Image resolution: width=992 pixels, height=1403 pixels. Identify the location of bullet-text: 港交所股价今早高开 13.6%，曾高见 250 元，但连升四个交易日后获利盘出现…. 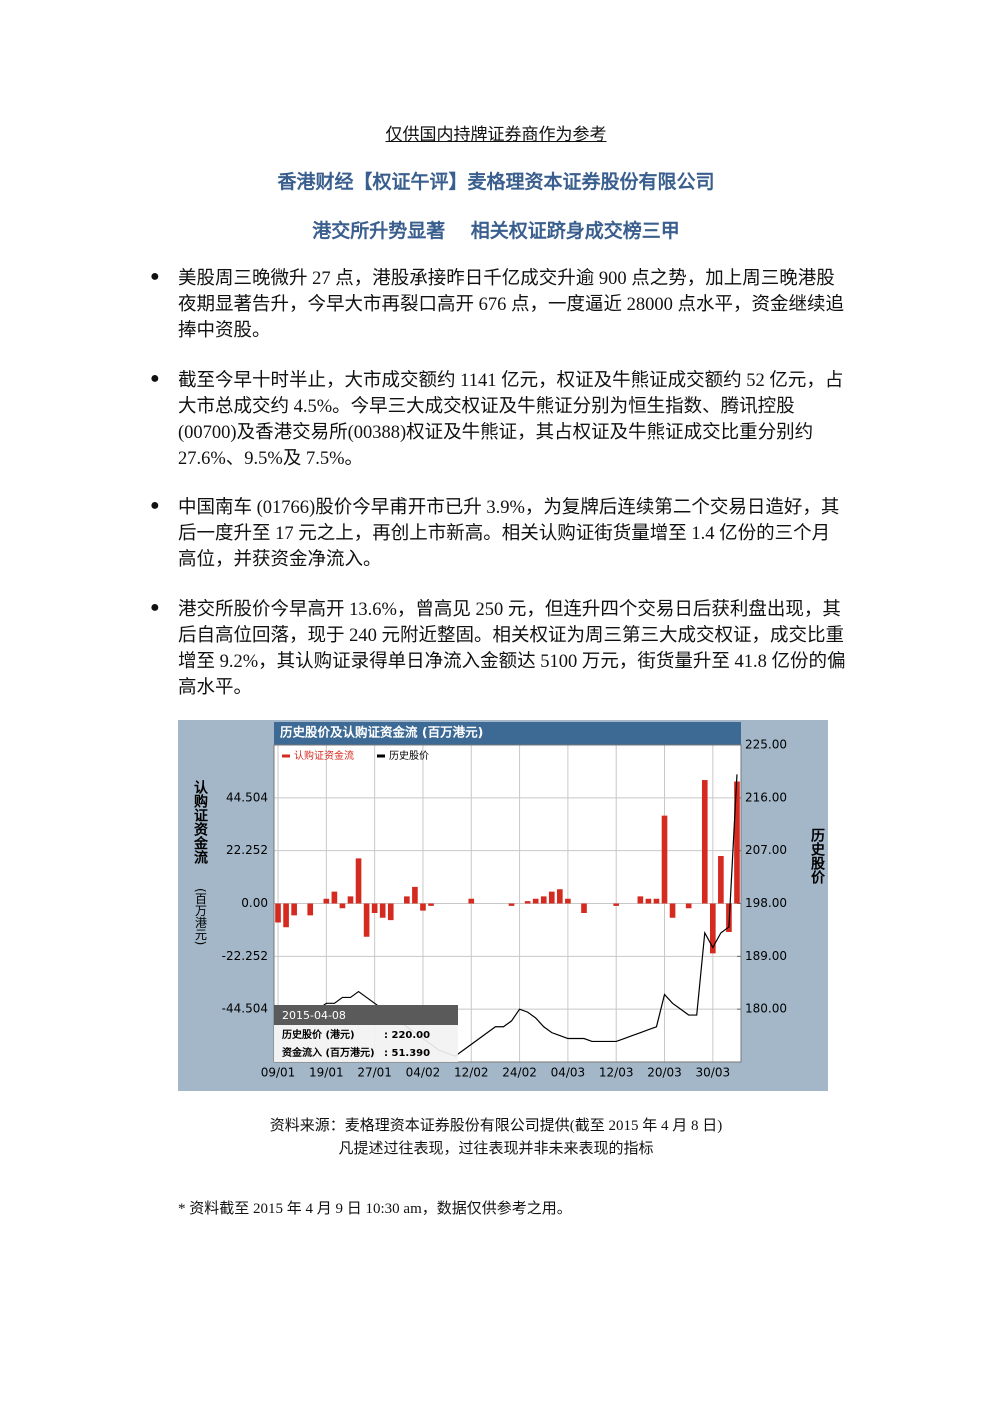
(512, 649).